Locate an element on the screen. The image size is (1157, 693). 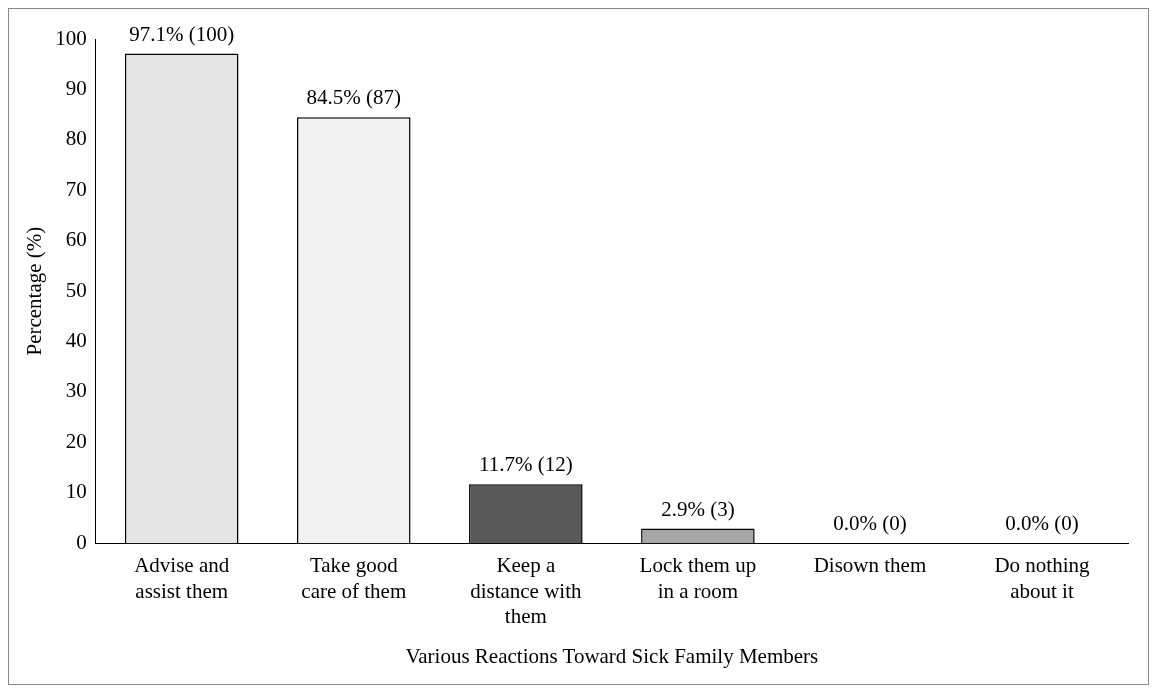
y-tick-label: 20 is located at coordinates (76, 440).